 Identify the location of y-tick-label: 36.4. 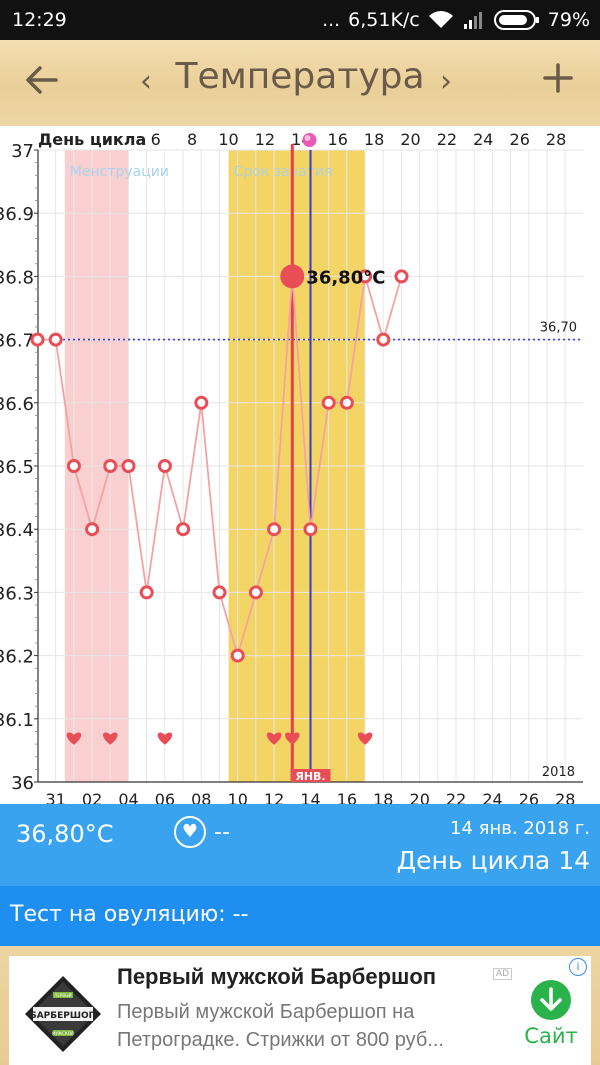
(17, 530).